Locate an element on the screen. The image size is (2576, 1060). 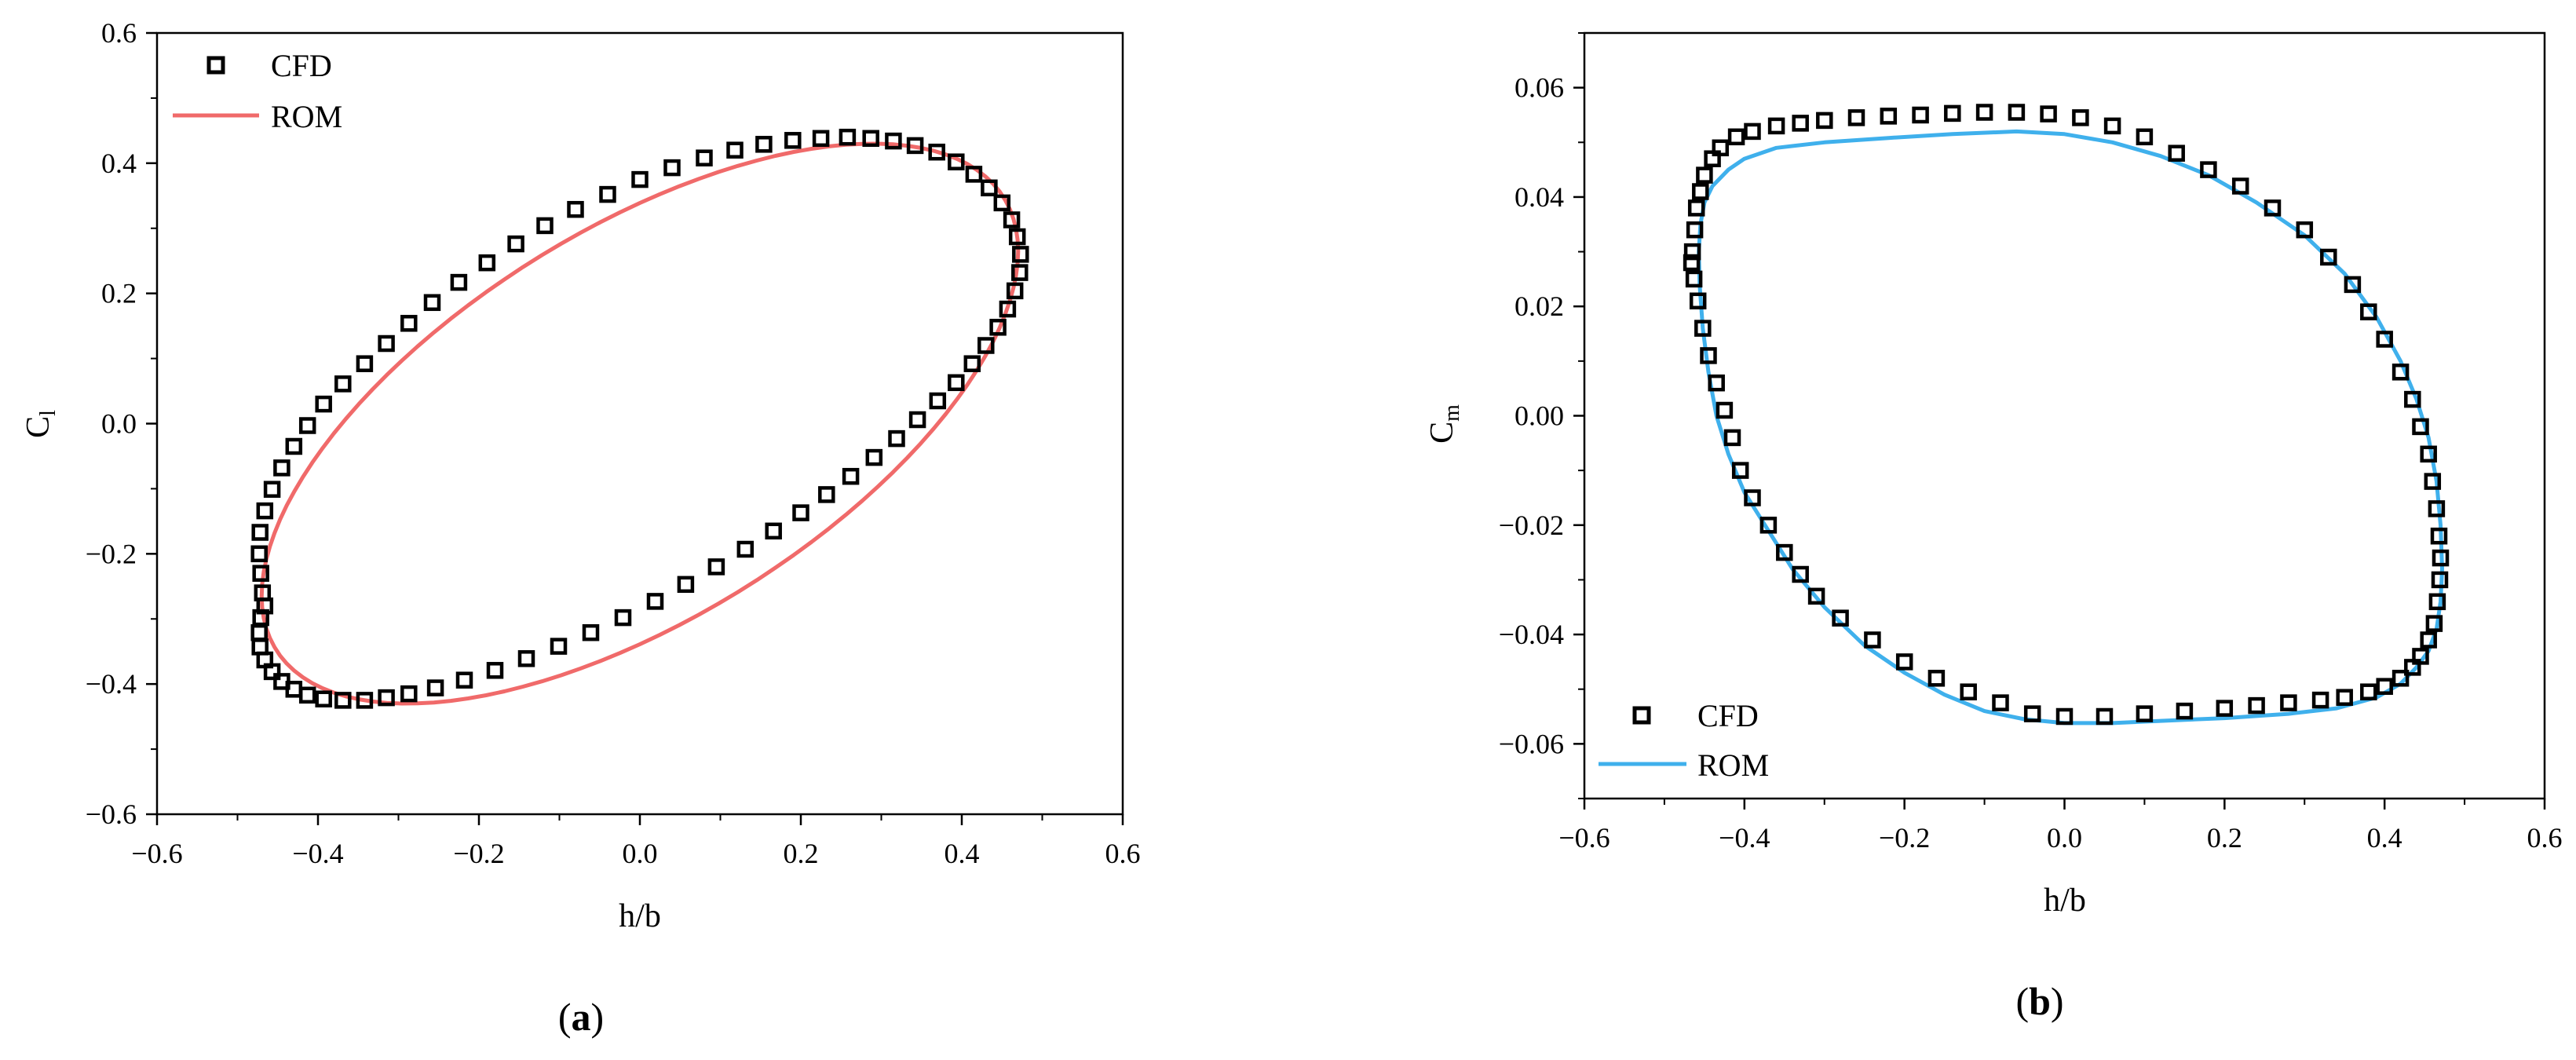
b-ytick-label-1: −0.04 is located at coordinates (1531, 634).